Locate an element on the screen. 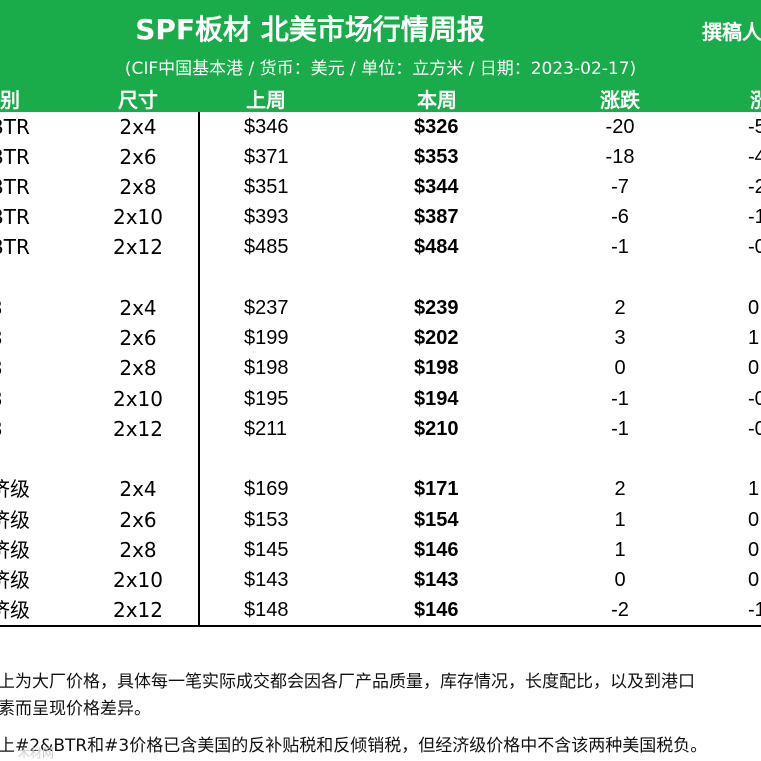 The width and height of the screenshot is (761, 761). col-header-category: 别 is located at coordinates (10, 100).